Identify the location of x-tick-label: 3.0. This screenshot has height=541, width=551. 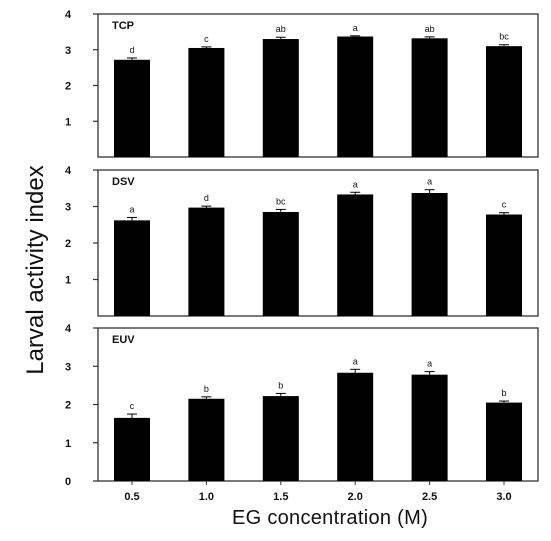
(503, 497).